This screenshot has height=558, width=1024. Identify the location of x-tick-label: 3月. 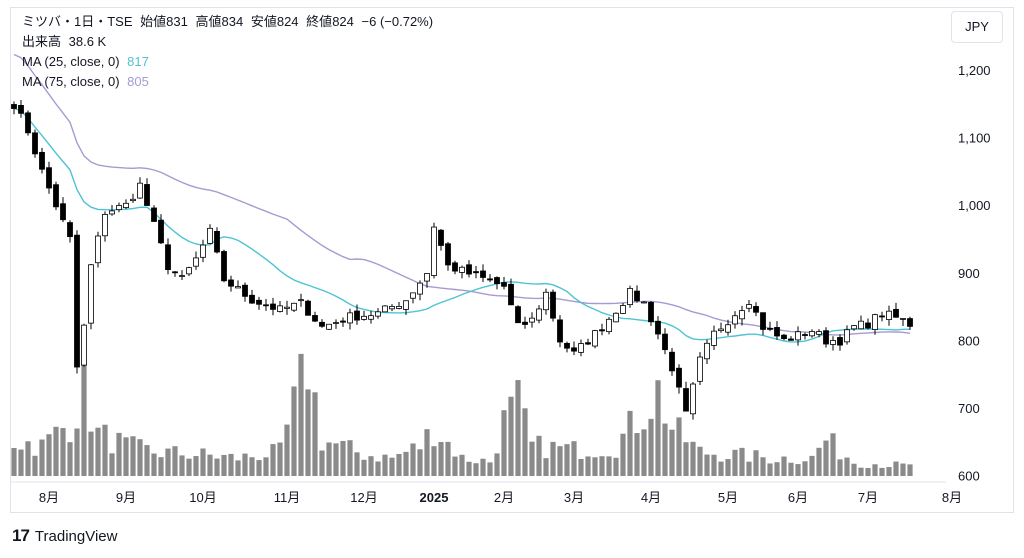
(574, 497).